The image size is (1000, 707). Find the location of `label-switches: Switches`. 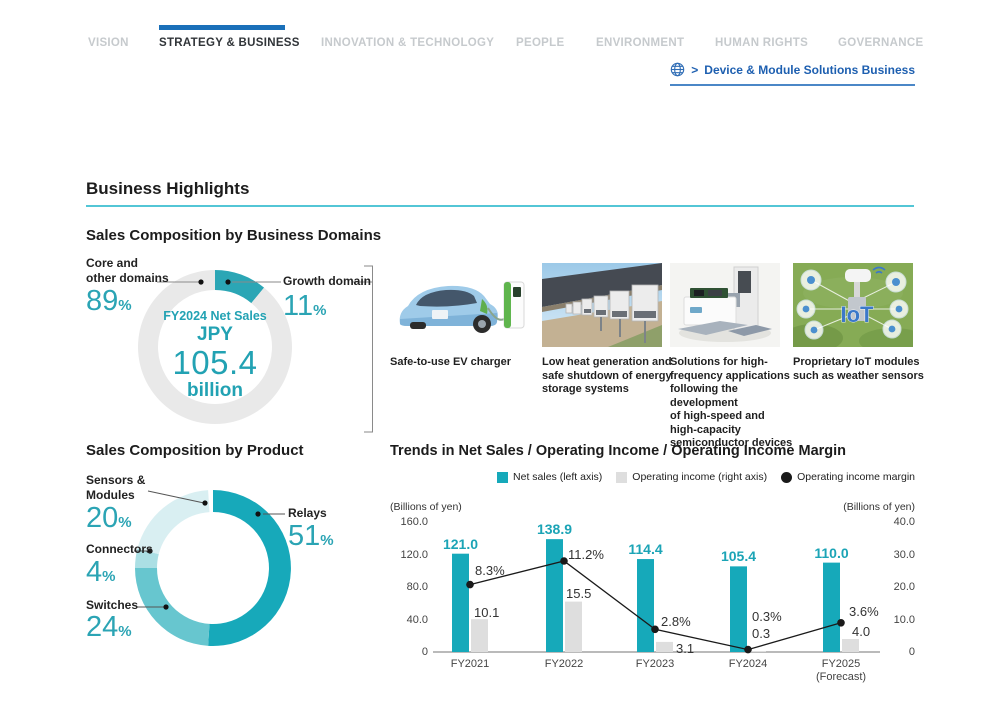

label-switches: Switches is located at coordinates (112, 605).